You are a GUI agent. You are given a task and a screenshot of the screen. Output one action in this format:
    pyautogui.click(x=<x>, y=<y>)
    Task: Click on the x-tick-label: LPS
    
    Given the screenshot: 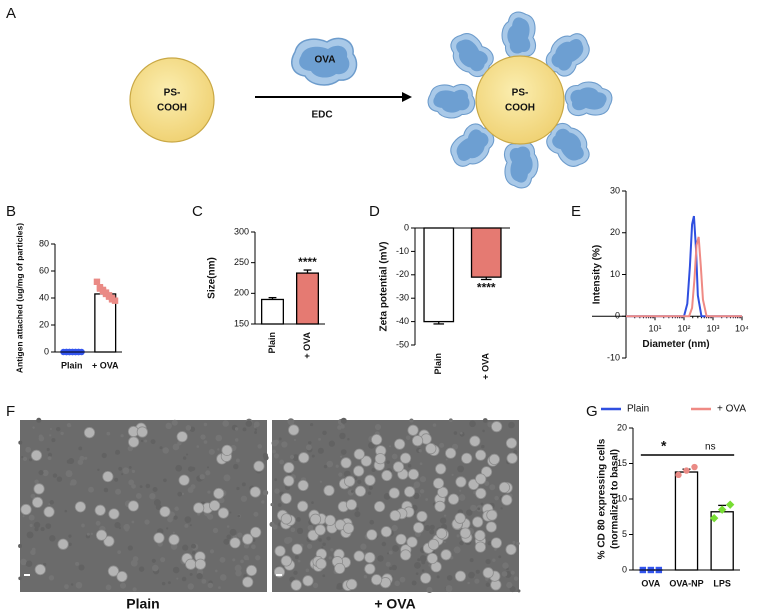 What is the action you would take?
    pyautogui.click(x=722, y=583)
    